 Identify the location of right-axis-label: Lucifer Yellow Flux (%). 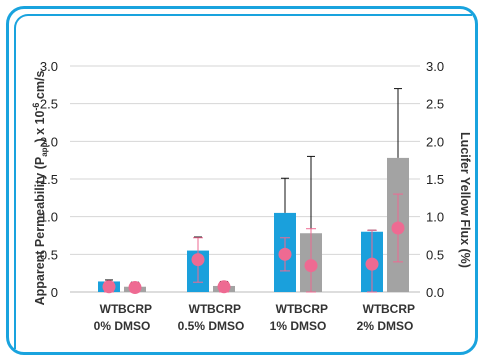
(465, 200).